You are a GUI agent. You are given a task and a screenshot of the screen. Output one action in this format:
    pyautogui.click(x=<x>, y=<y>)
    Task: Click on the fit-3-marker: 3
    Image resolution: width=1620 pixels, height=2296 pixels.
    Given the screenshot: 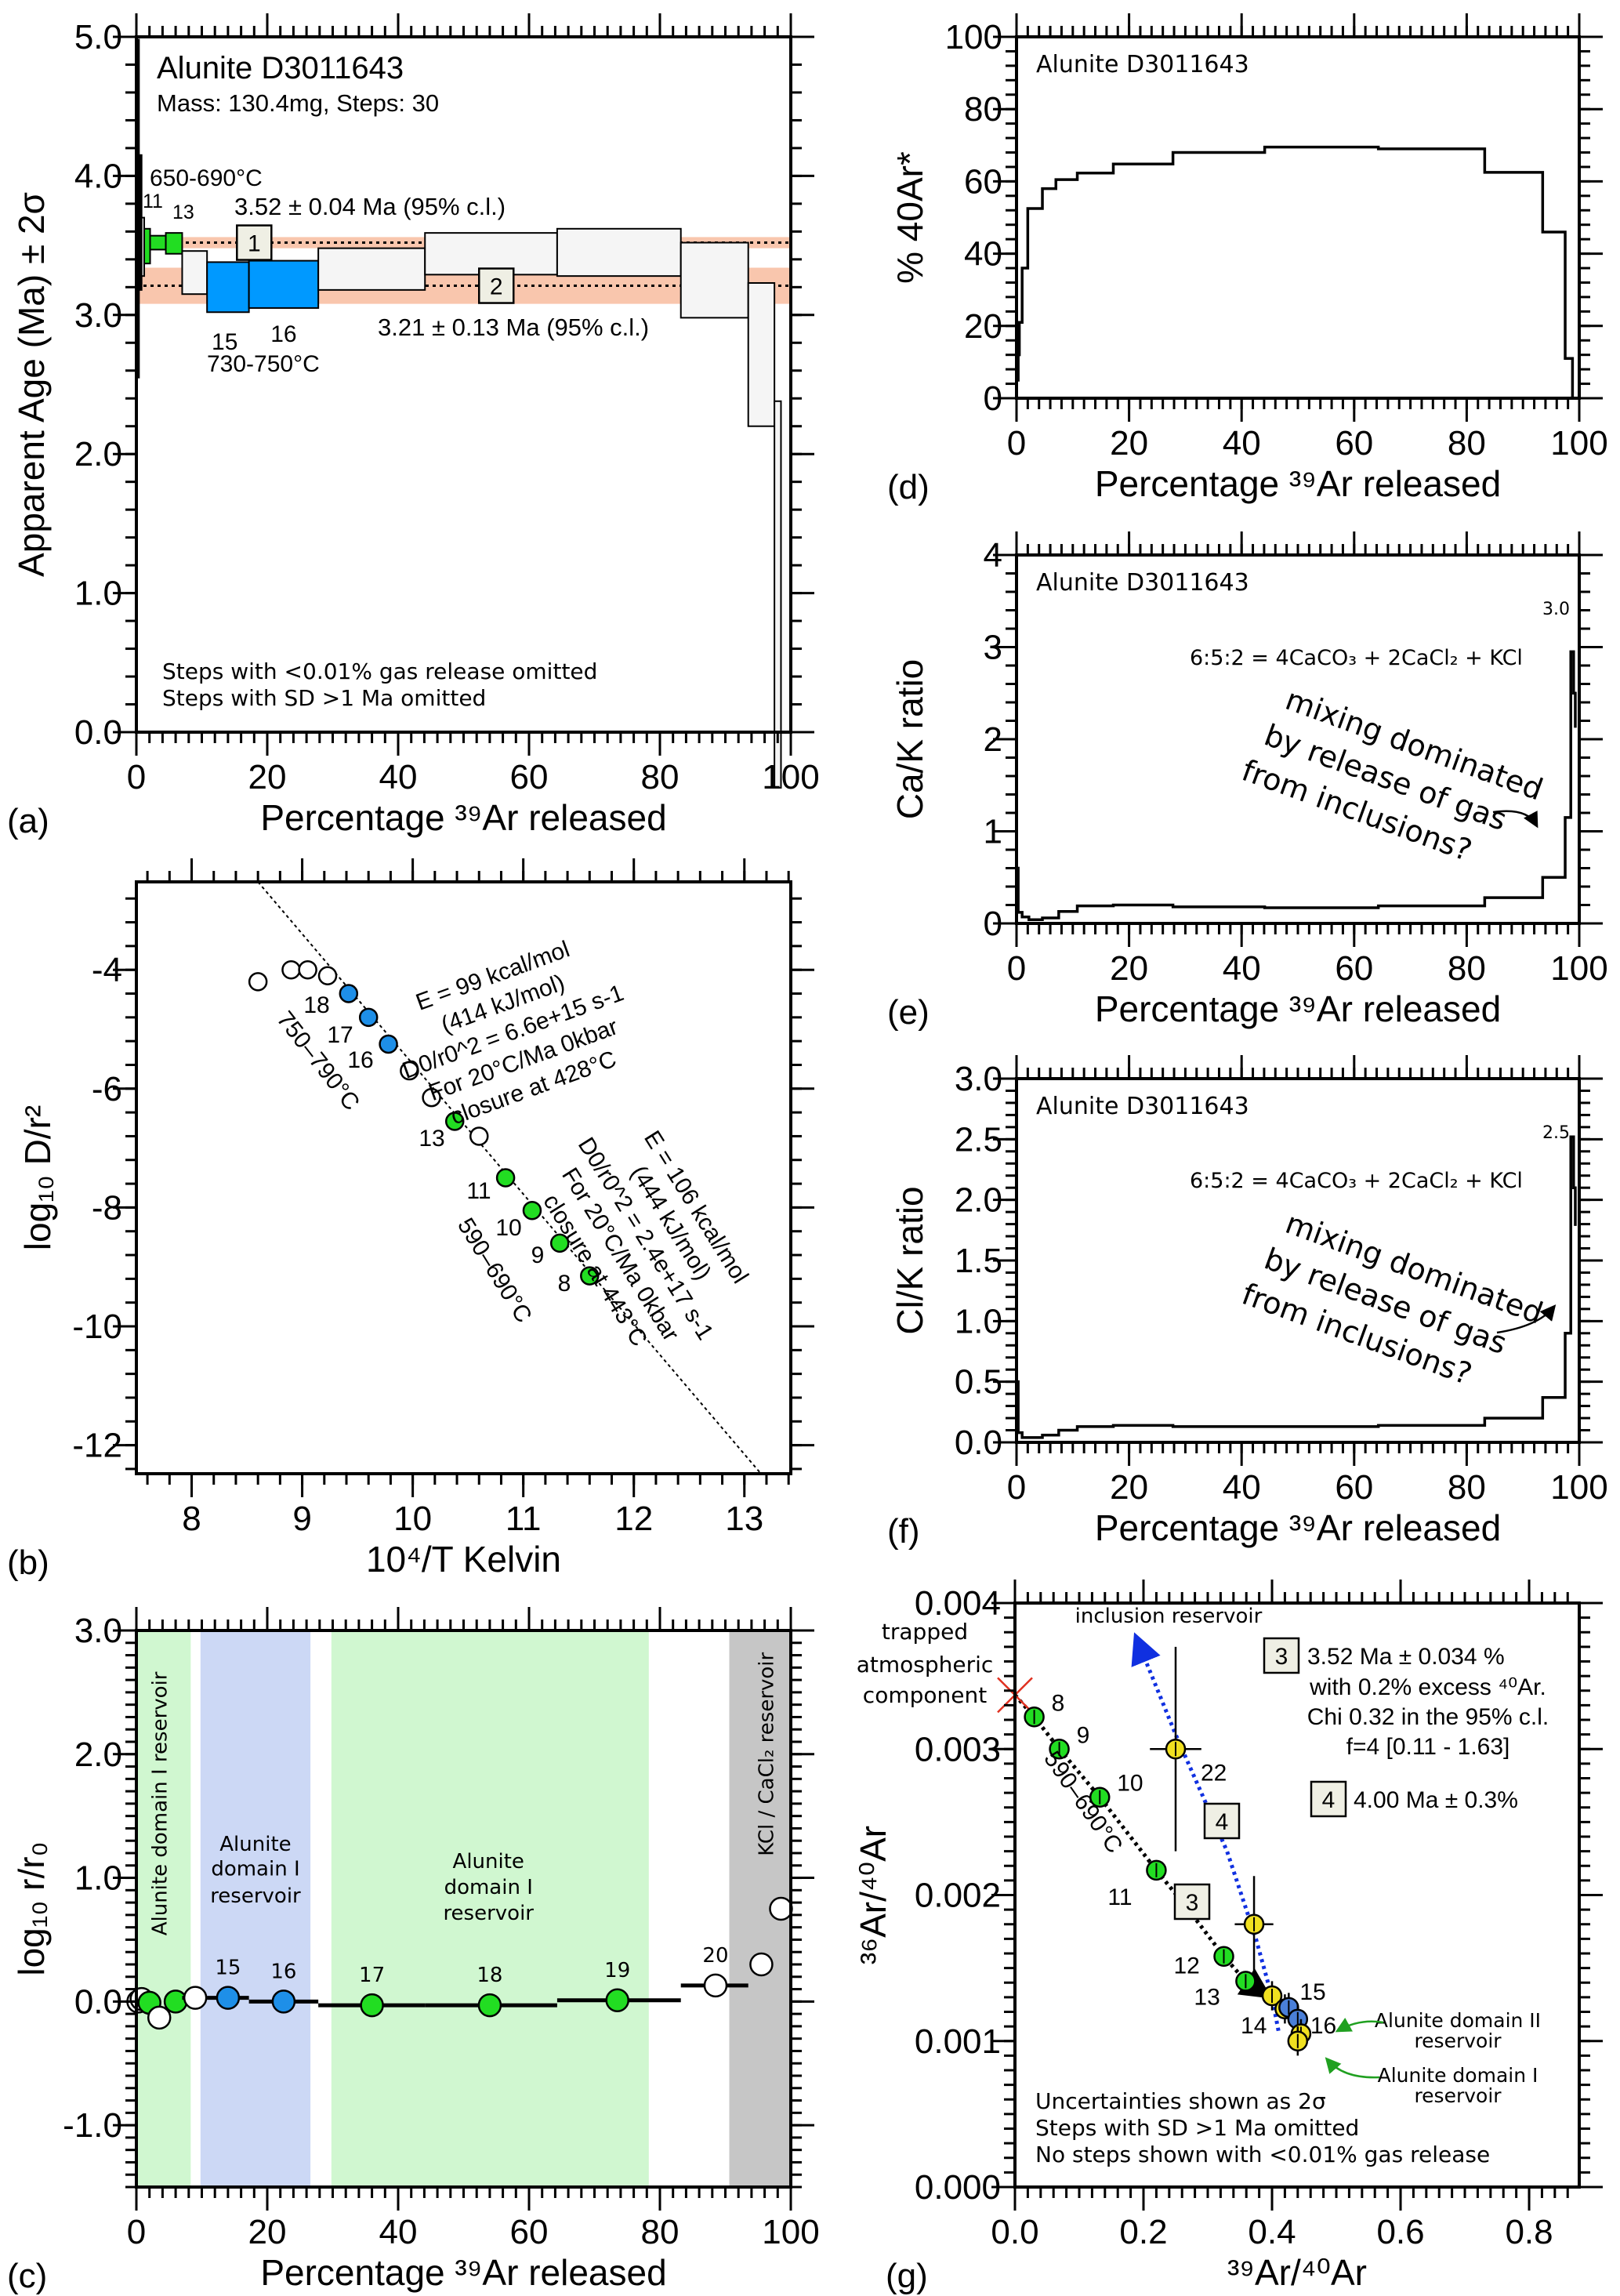 What is the action you would take?
    pyautogui.click(x=1281, y=1655)
    